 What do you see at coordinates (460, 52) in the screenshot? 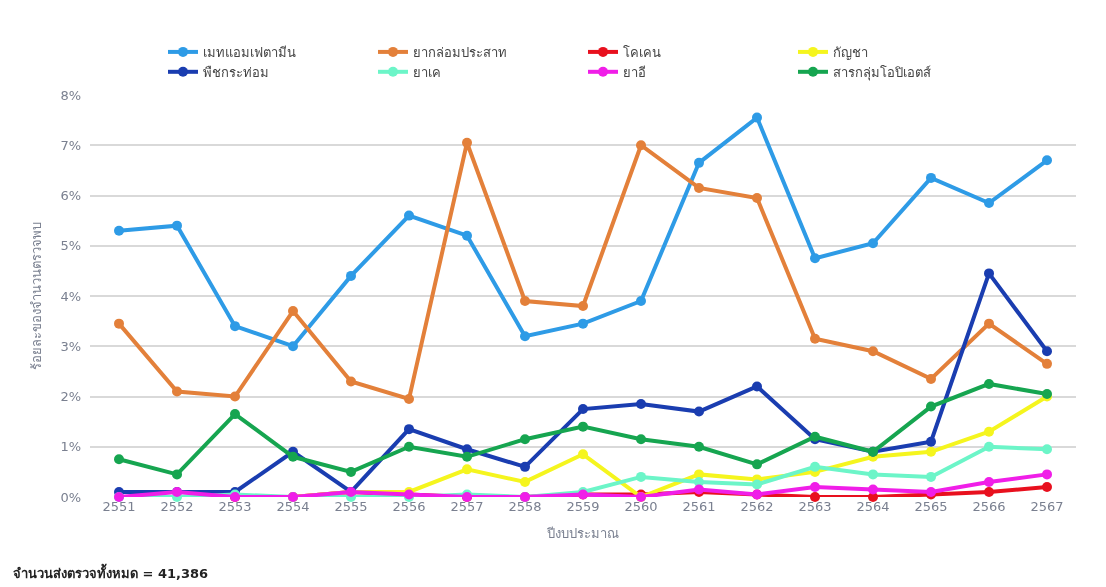
I see `legend-label: ยากล่อมประสาท` at bounding box center [460, 52].